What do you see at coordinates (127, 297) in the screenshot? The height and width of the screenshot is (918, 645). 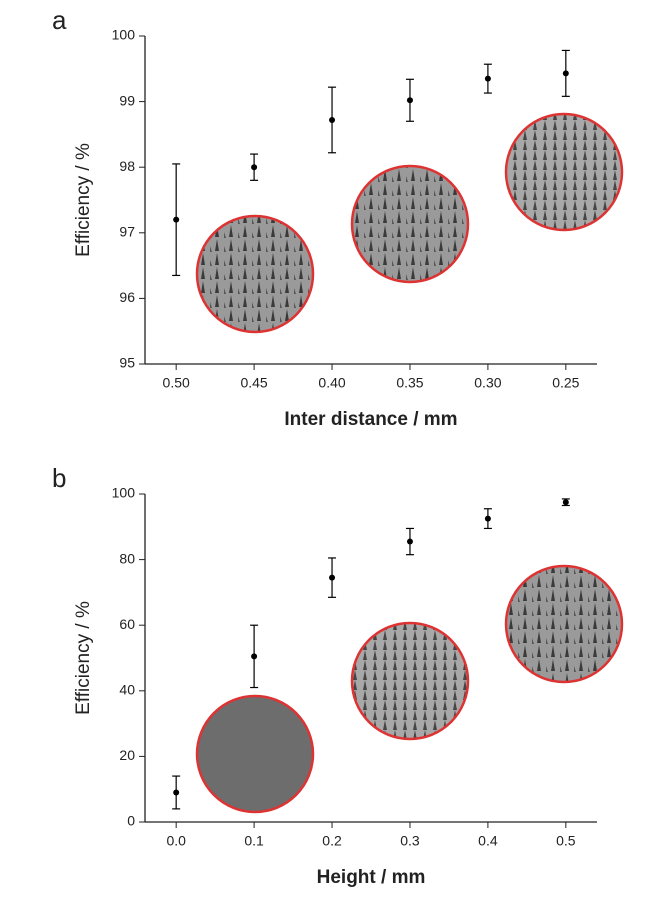 I see `y-tick-label: 96` at bounding box center [127, 297].